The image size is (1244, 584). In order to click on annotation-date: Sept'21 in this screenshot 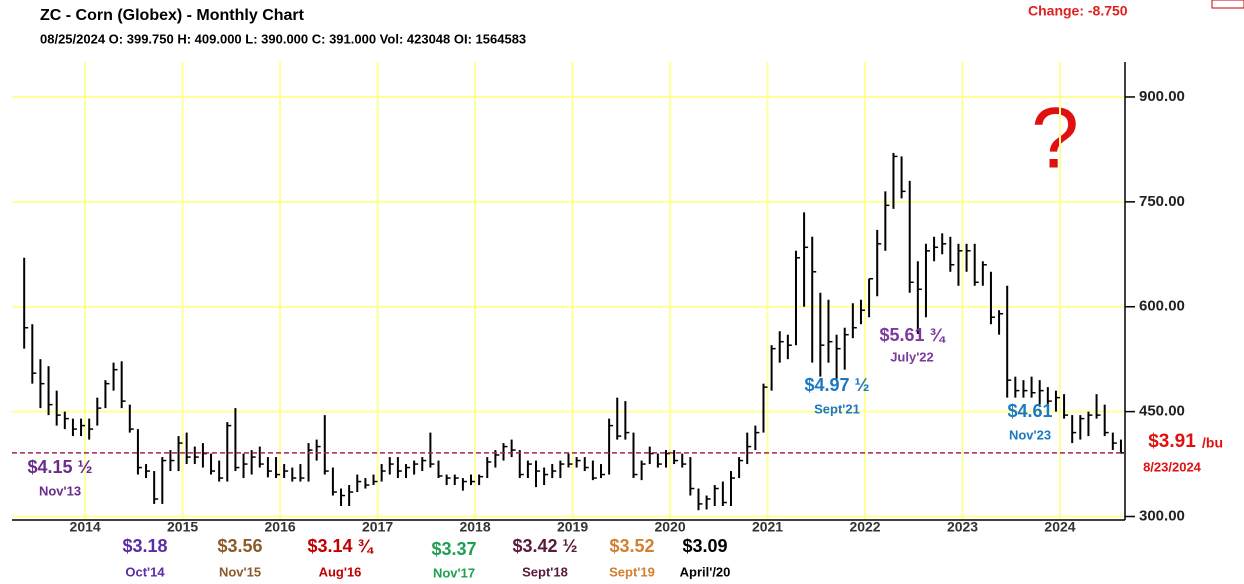, I will do `click(837, 408)`.